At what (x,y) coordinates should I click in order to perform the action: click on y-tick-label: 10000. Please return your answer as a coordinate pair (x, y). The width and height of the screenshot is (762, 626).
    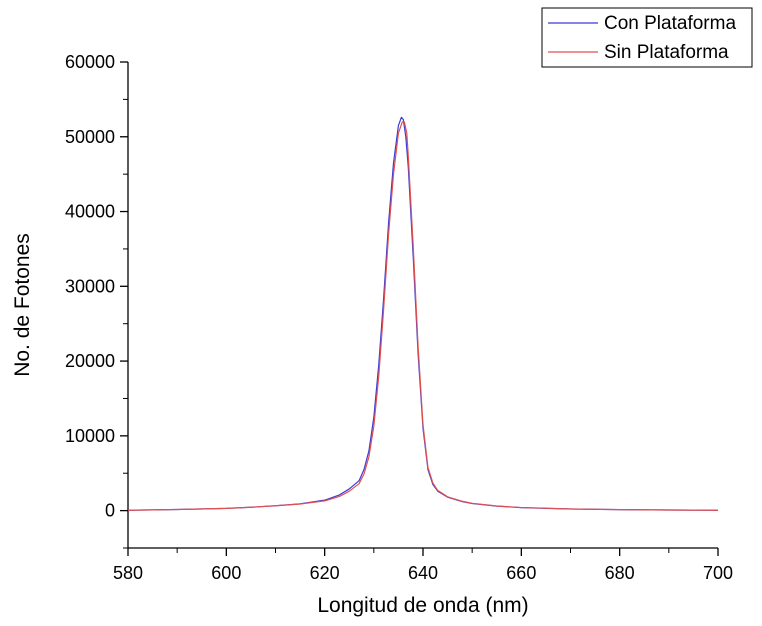
    Looking at the image, I should click on (90, 436).